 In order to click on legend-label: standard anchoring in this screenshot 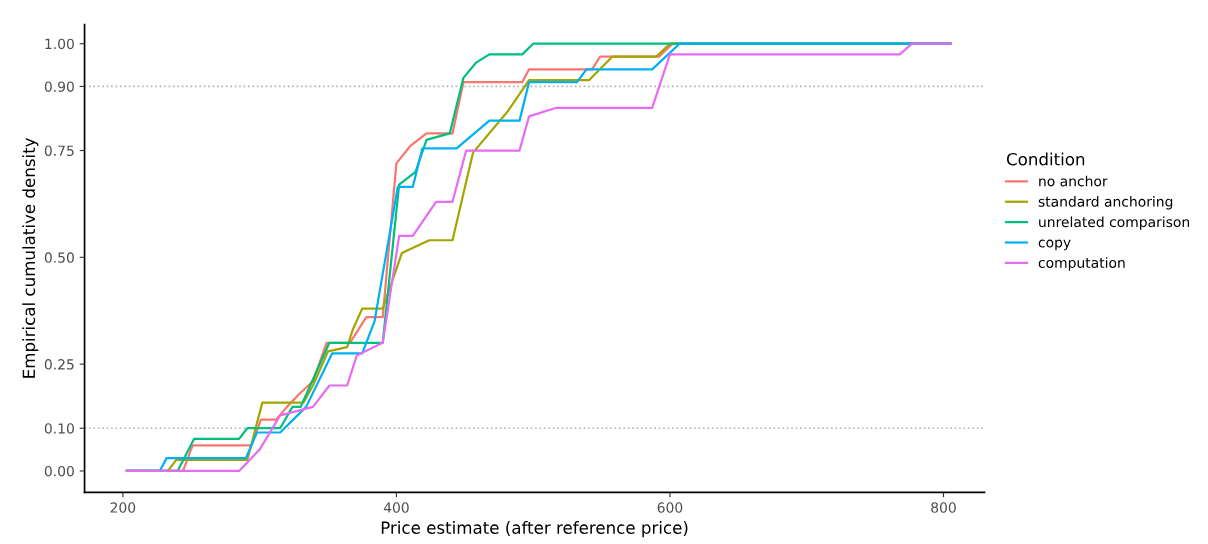, I will do `click(1105, 203)`.